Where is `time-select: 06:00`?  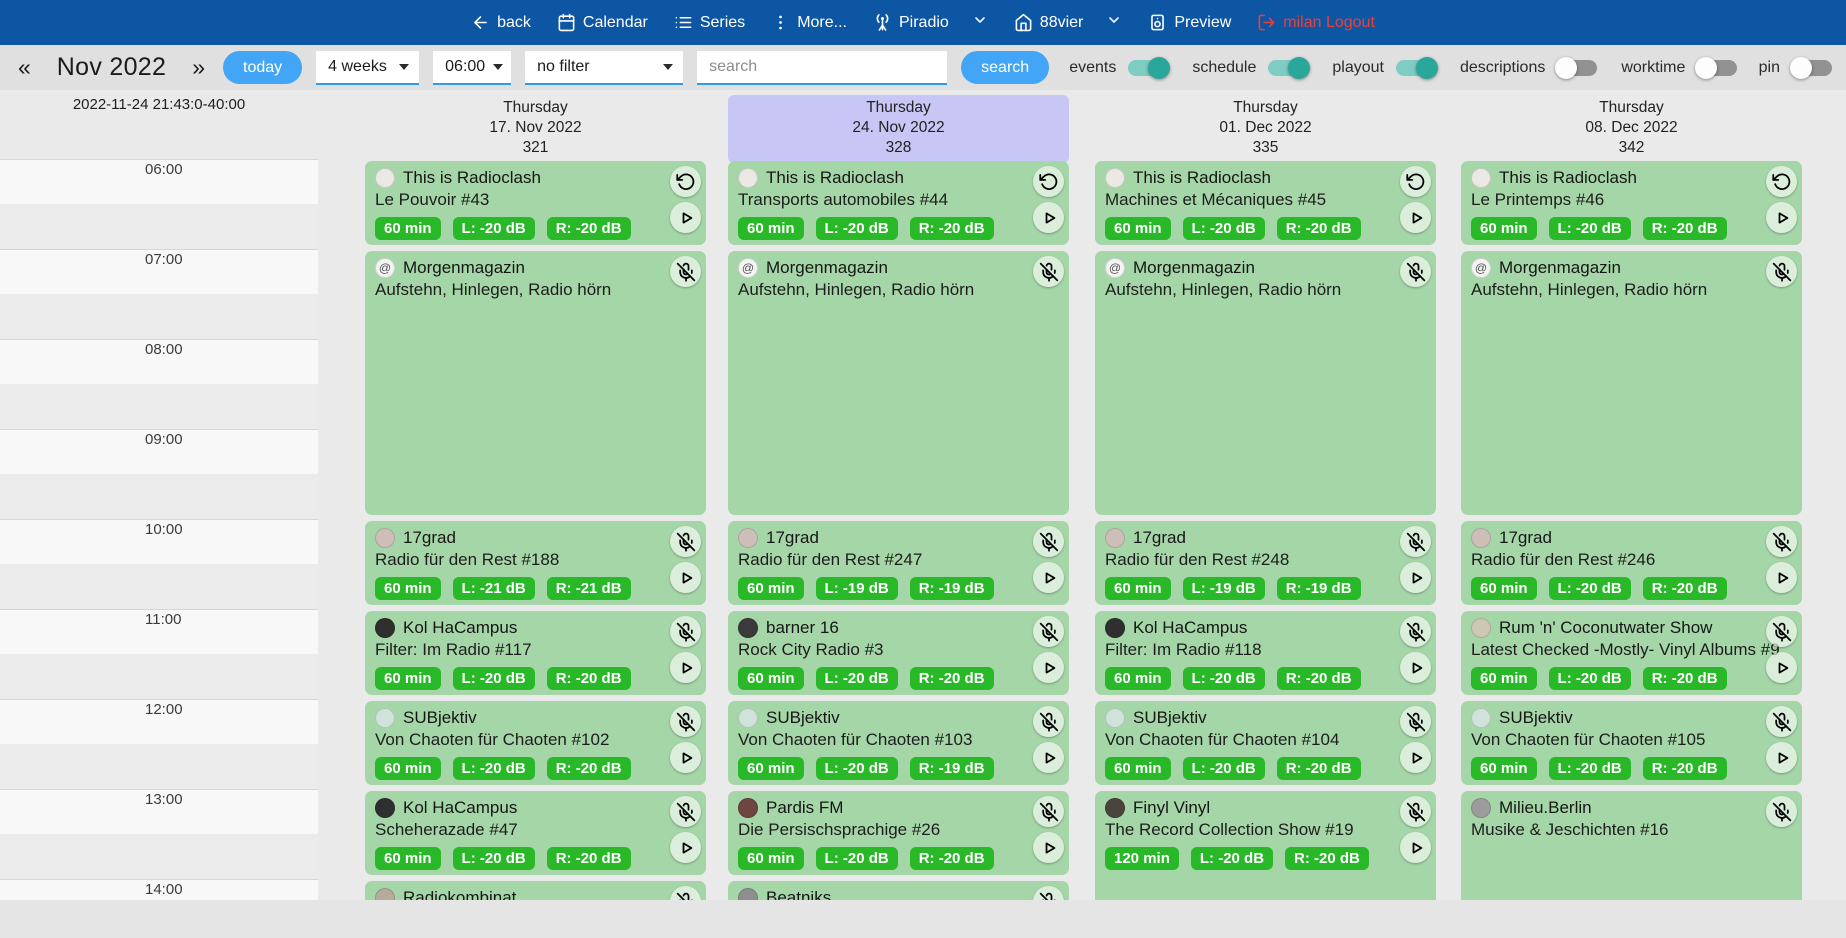 time-select: 06:00 is located at coordinates (472, 67).